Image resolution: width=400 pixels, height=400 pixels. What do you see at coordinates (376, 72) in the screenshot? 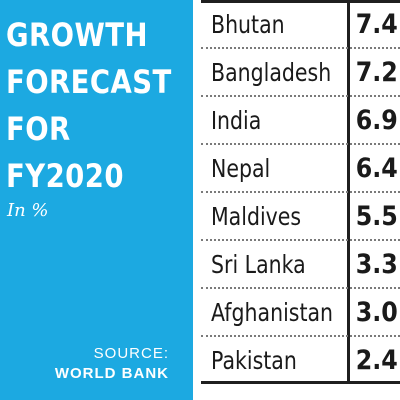
I see `growth-value: 7.2` at bounding box center [376, 72].